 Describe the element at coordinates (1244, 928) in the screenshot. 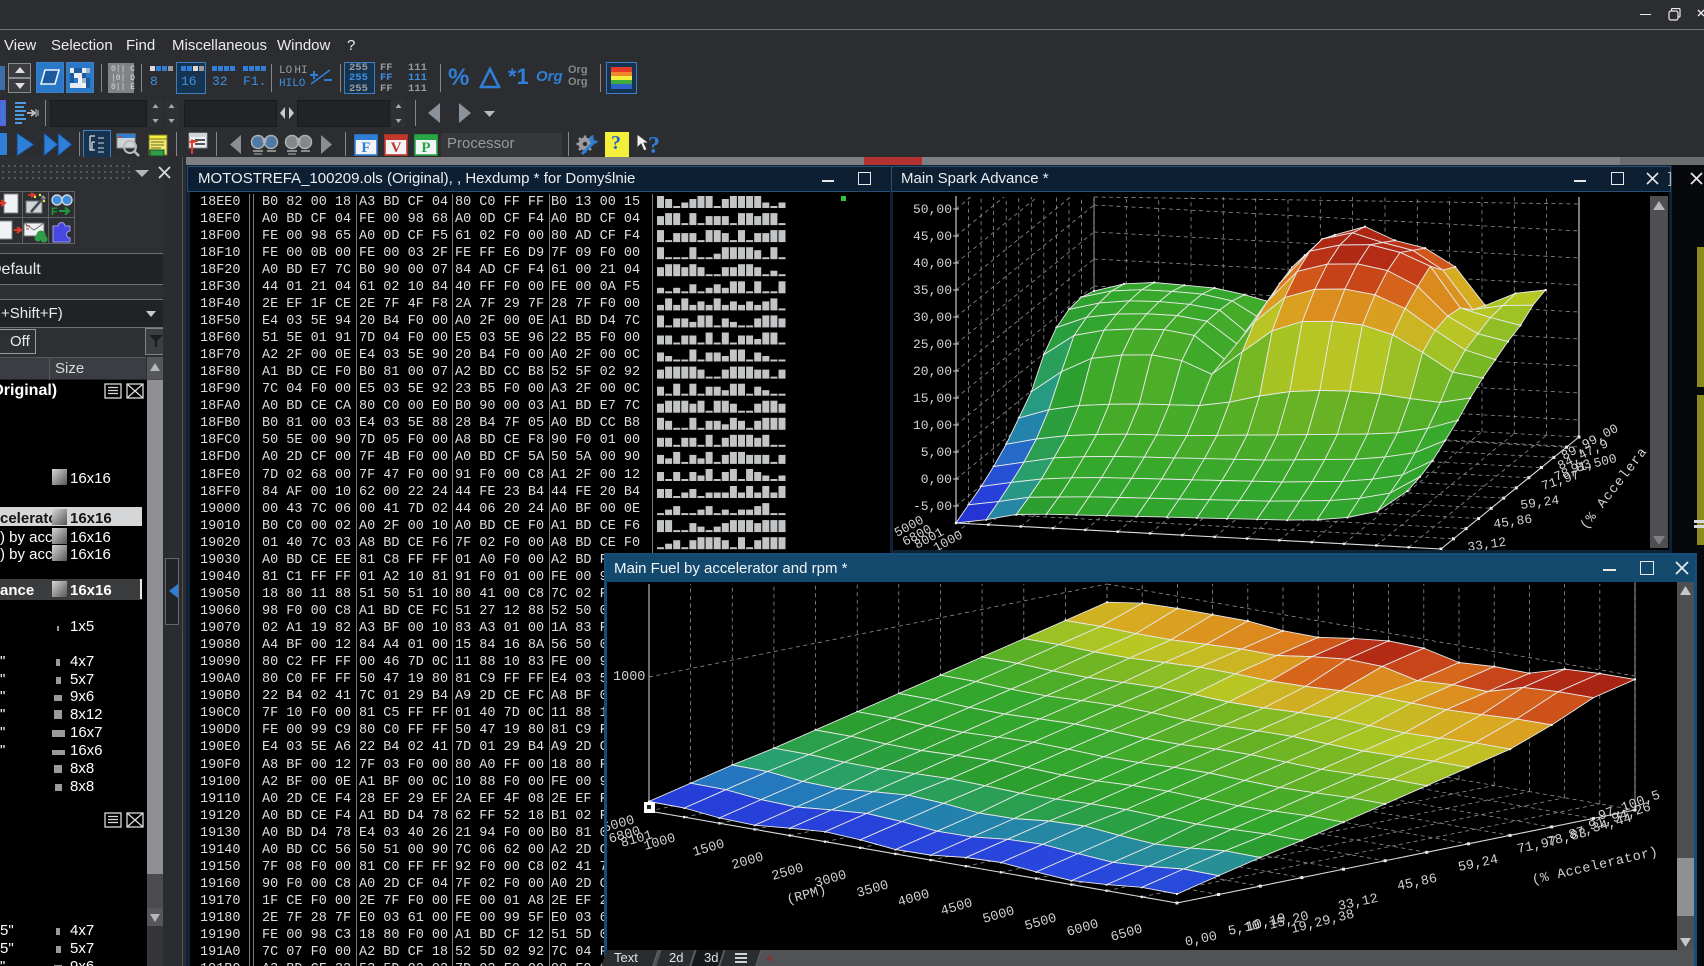

I see `svg-text: 5,10` at that location.